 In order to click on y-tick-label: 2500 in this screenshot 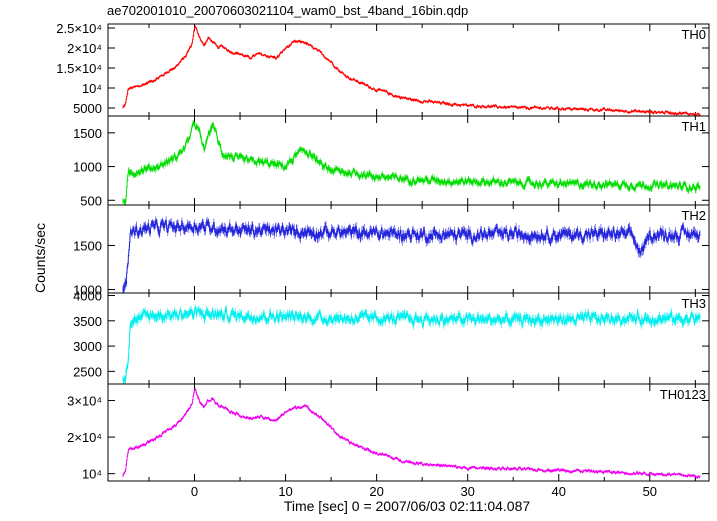, I will do `click(87, 371)`.